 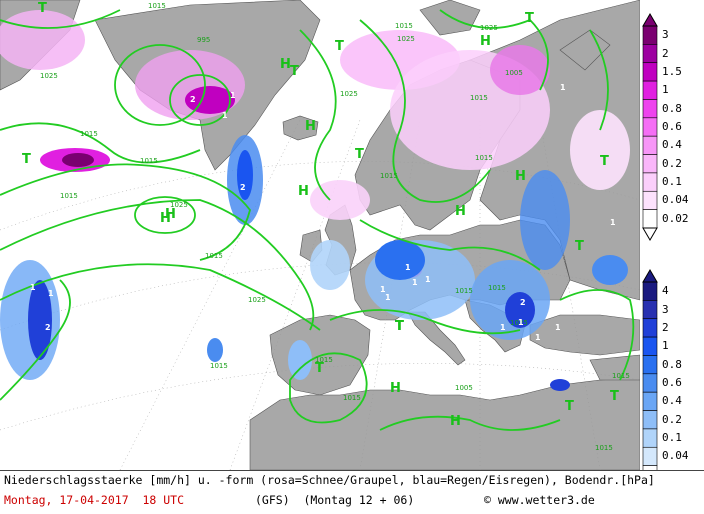 What do you see at coordinates (665, 291) in the screenshot?
I see `legend-label: 4` at bounding box center [665, 291].